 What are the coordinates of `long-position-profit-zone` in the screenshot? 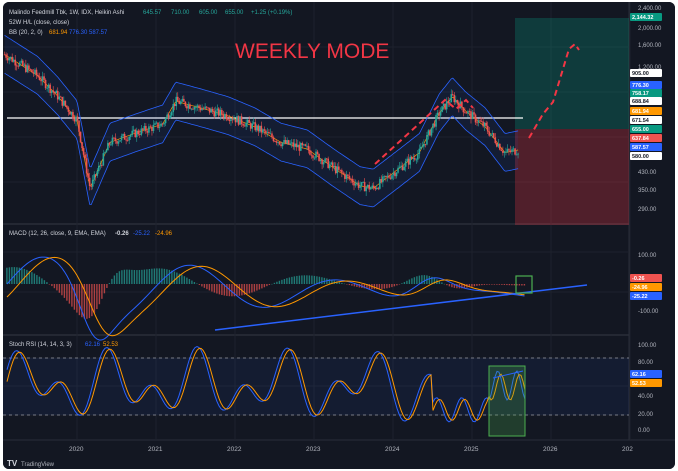 It's located at (572, 73).